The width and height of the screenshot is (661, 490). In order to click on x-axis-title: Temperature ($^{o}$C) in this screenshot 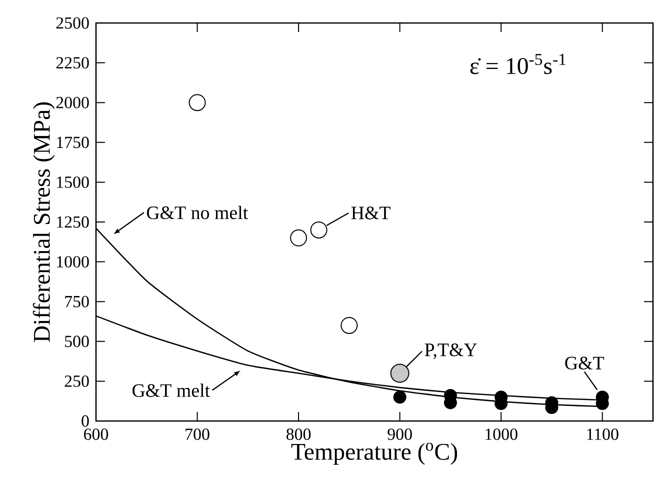, I will do `click(374, 453)`.